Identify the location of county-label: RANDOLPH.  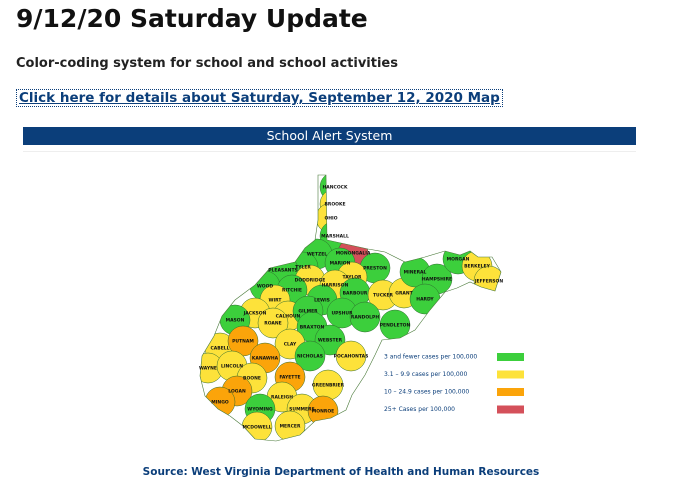
(365, 318).